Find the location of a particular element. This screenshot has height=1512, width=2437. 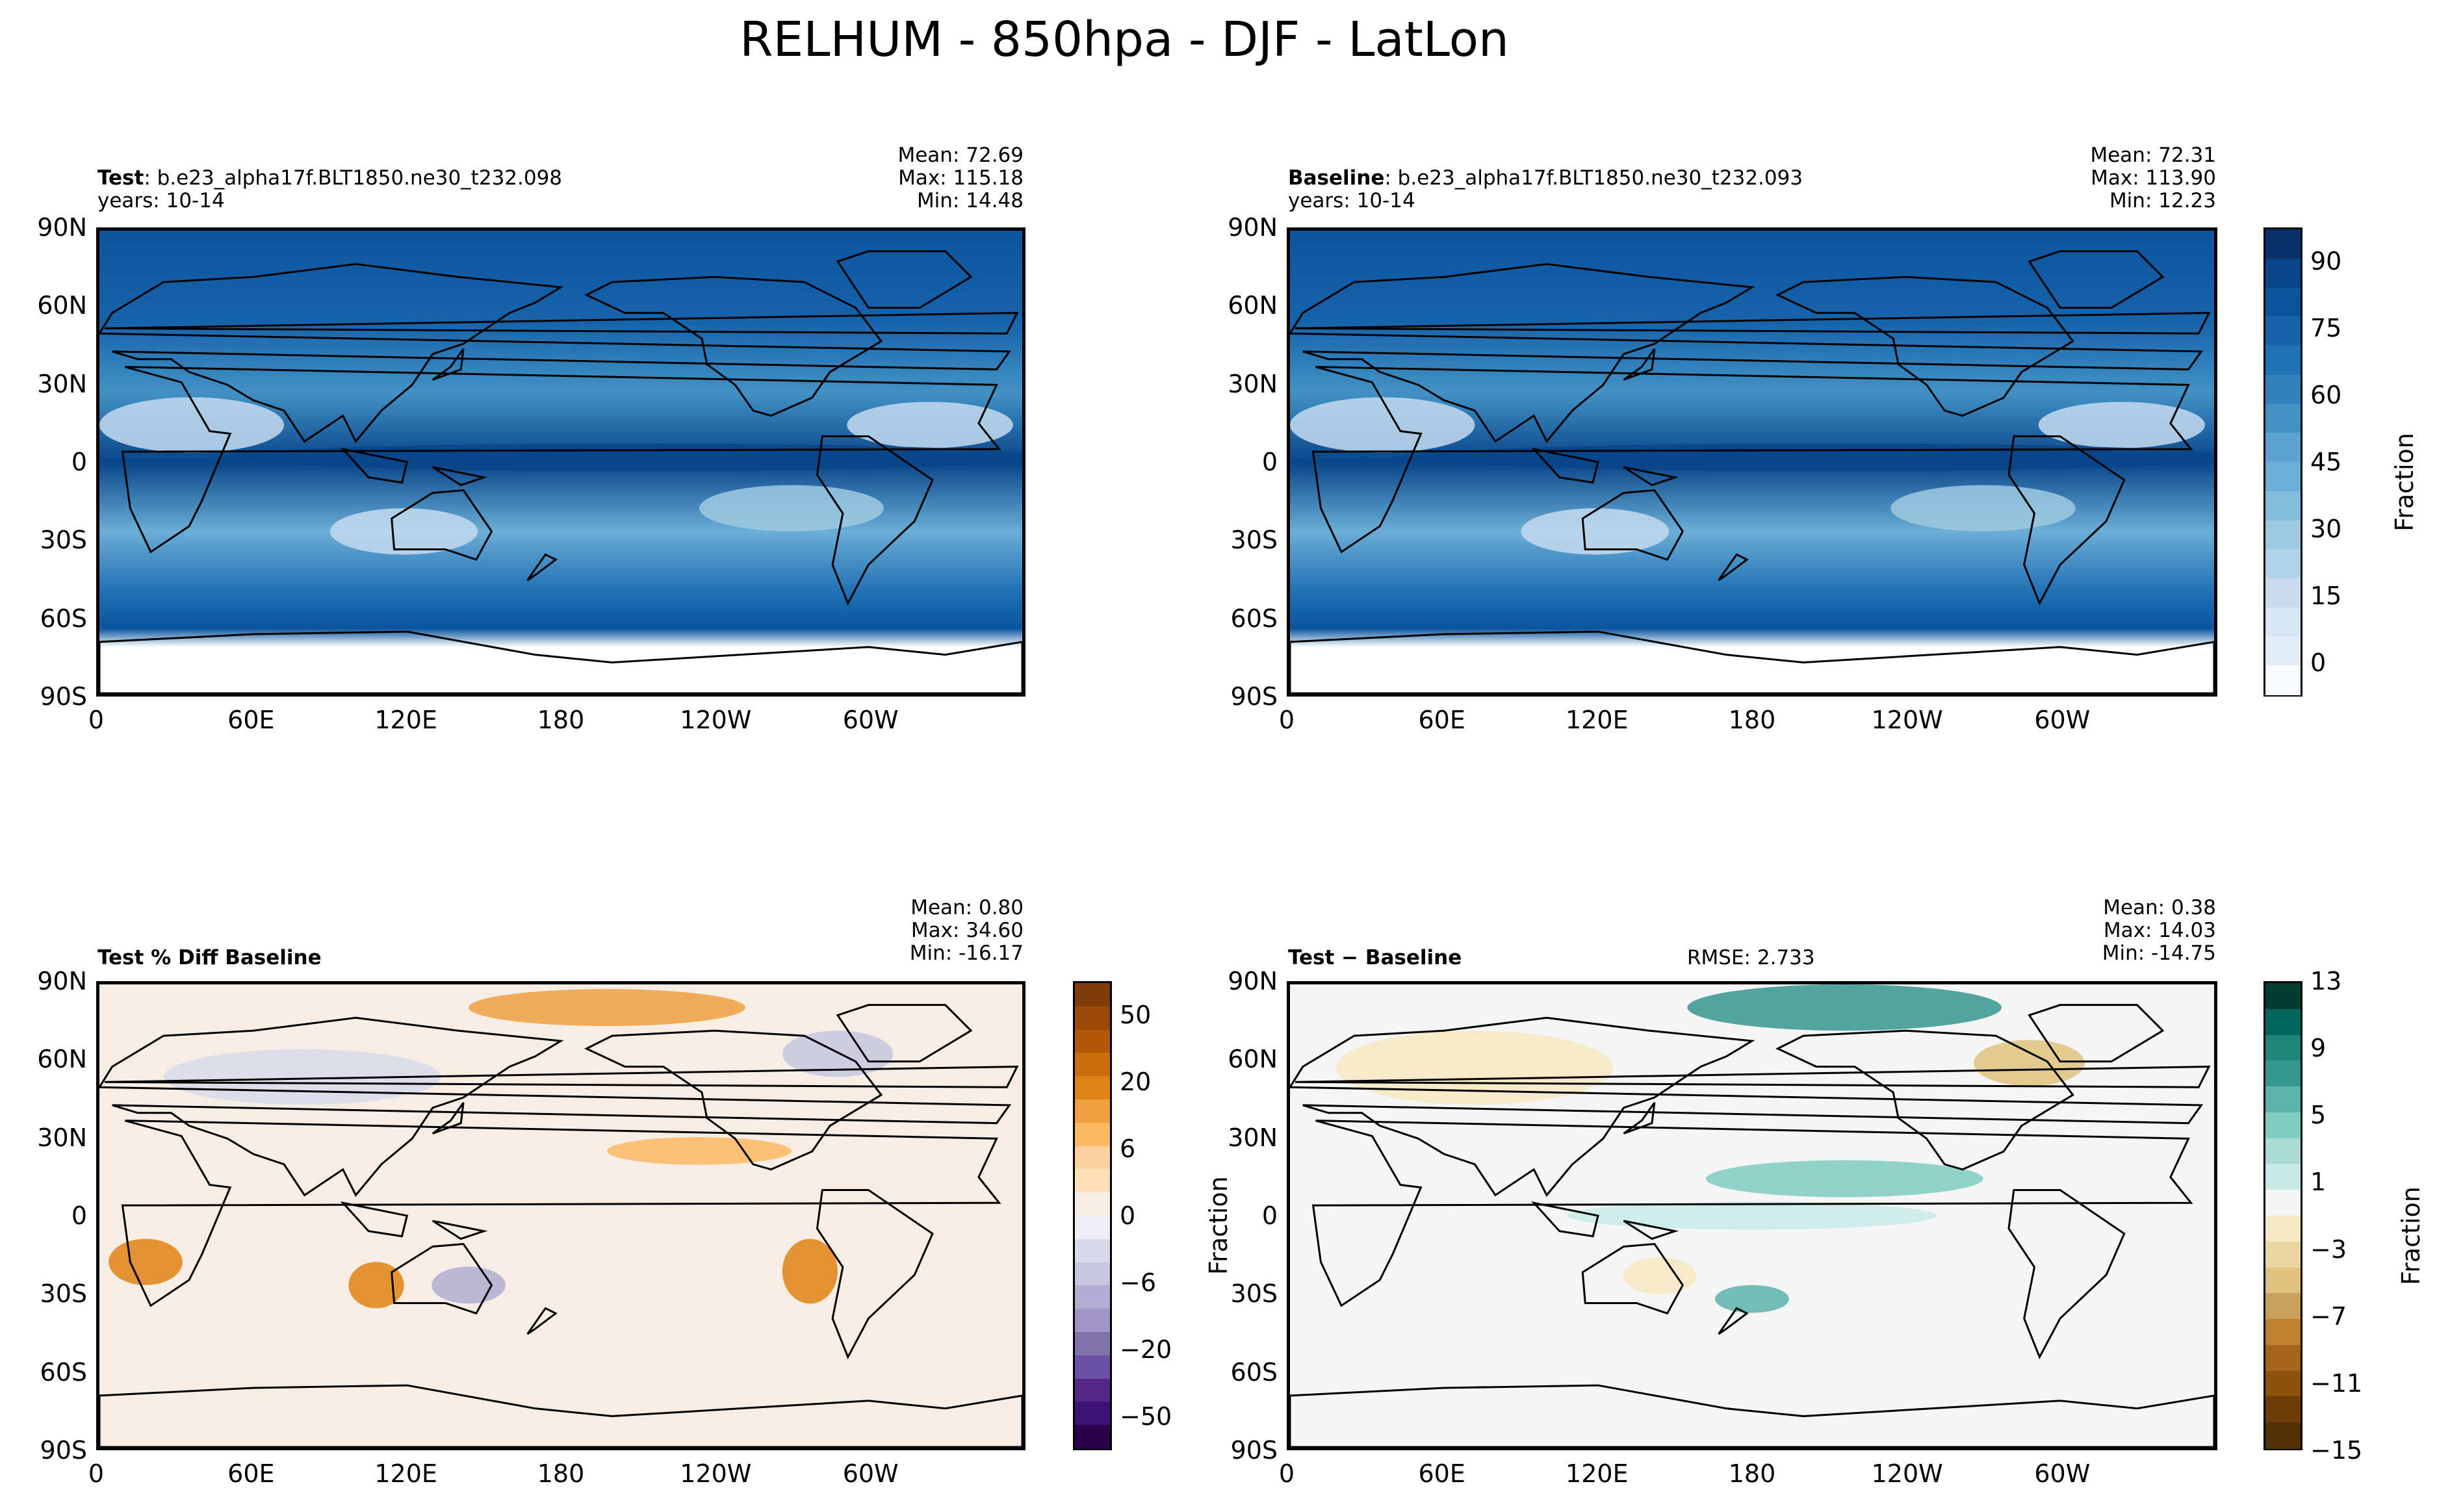

colorbar-pctdiff-tick: −6 is located at coordinates (1138, 1283).